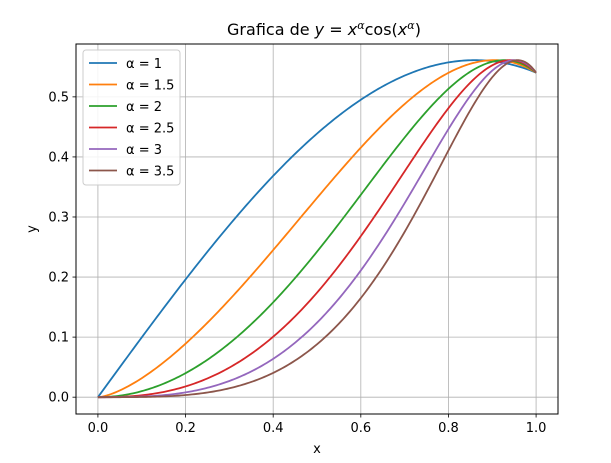 This screenshot has width=611, height=463. What do you see at coordinates (58, 157) in the screenshot?
I see `y-tick-label: 0.4` at bounding box center [58, 157].